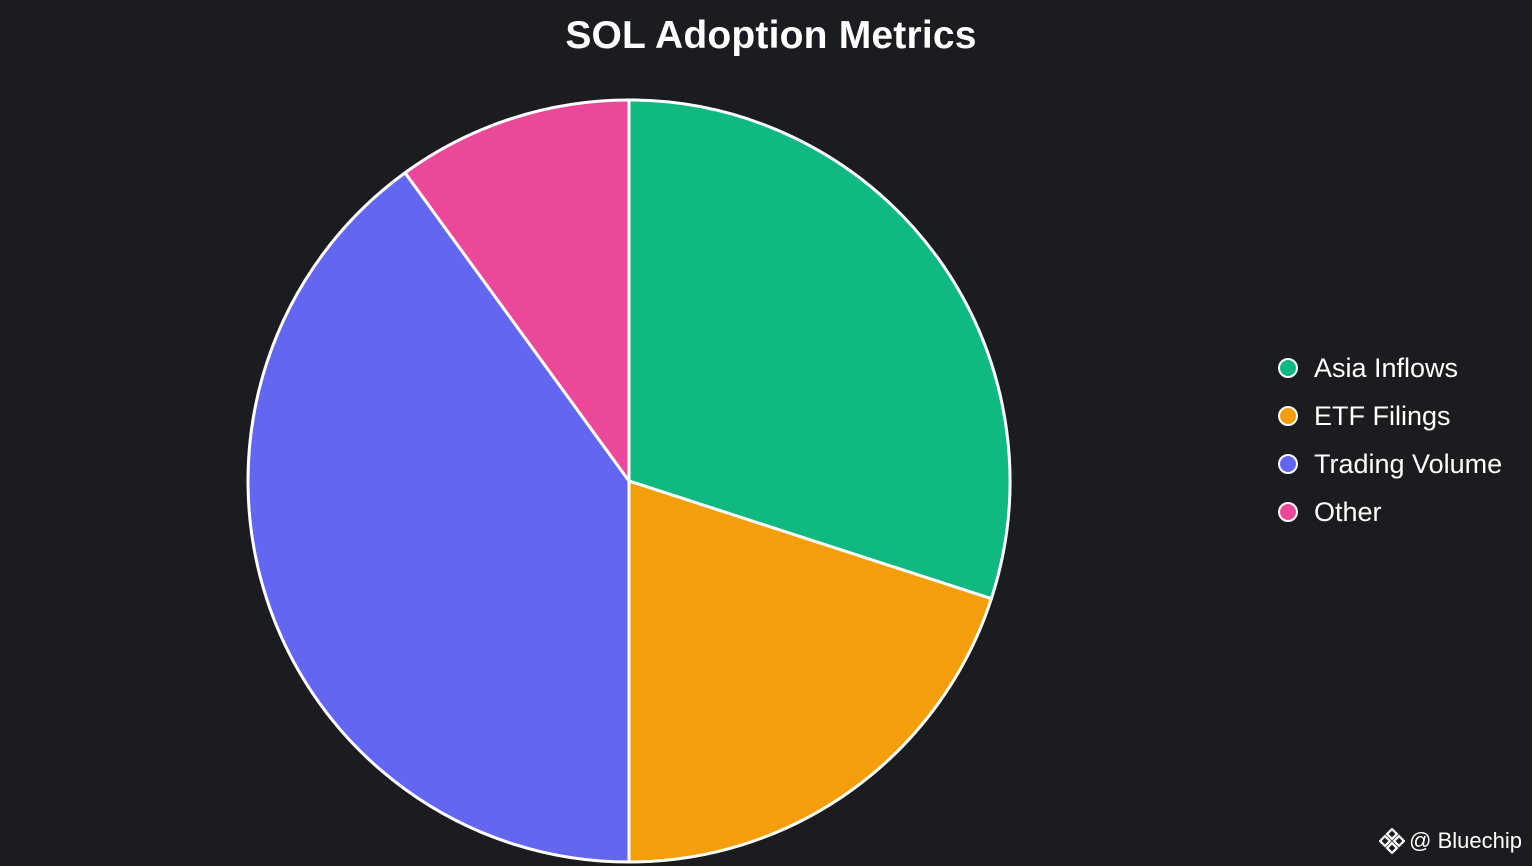  I want to click on pie-slice-asia-inflows, so click(819, 349).